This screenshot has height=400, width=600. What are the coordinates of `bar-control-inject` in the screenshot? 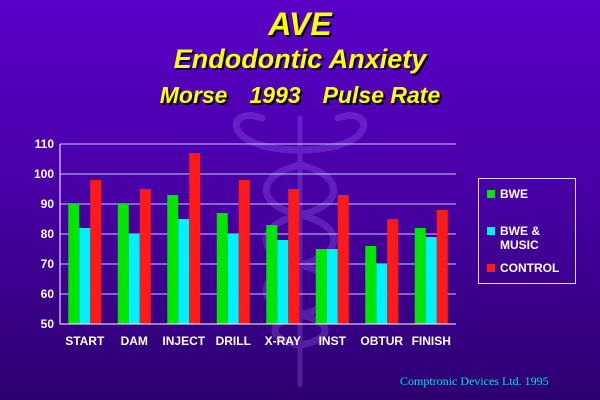 It's located at (195, 238).